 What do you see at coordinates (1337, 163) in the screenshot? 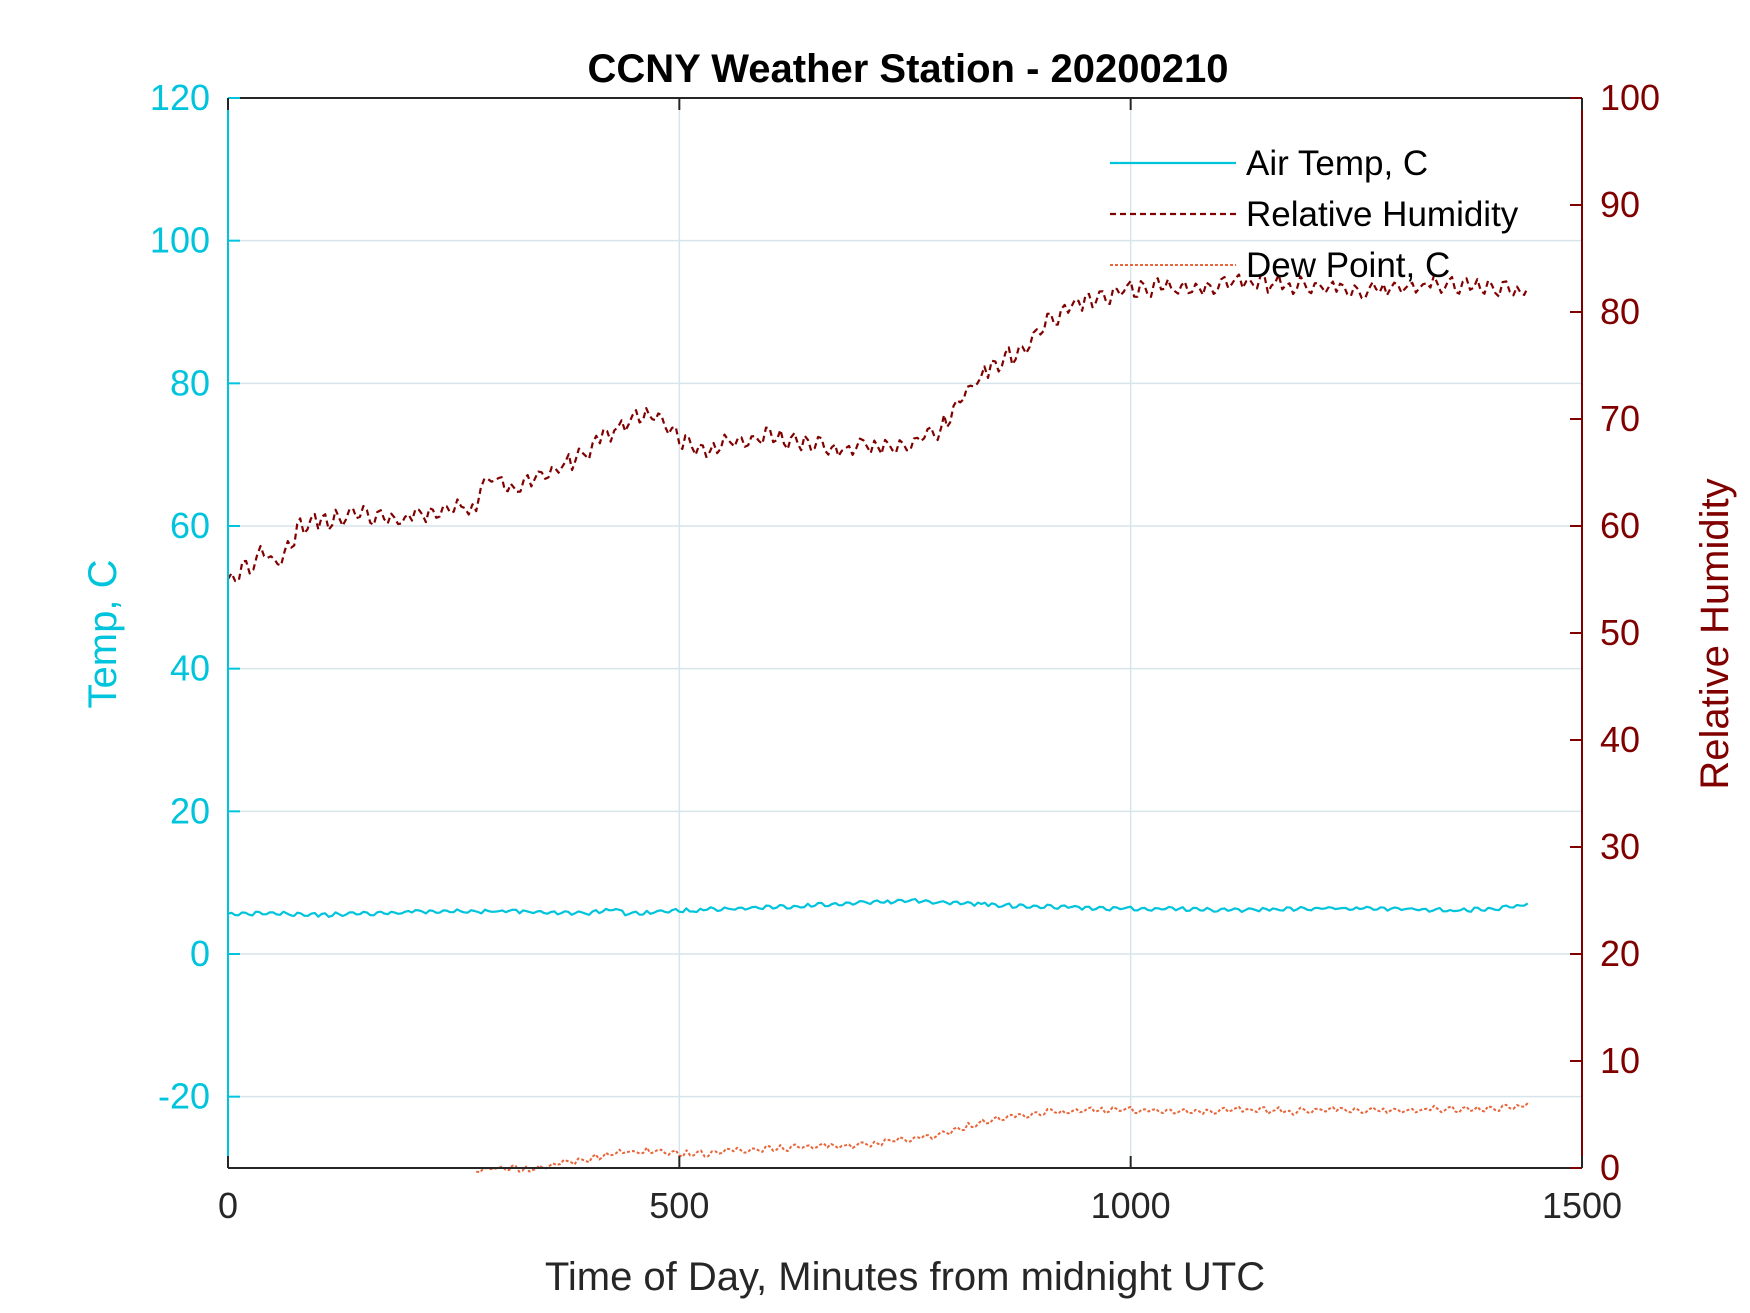
I see `legend-label: Air Temp, C` at bounding box center [1337, 163].